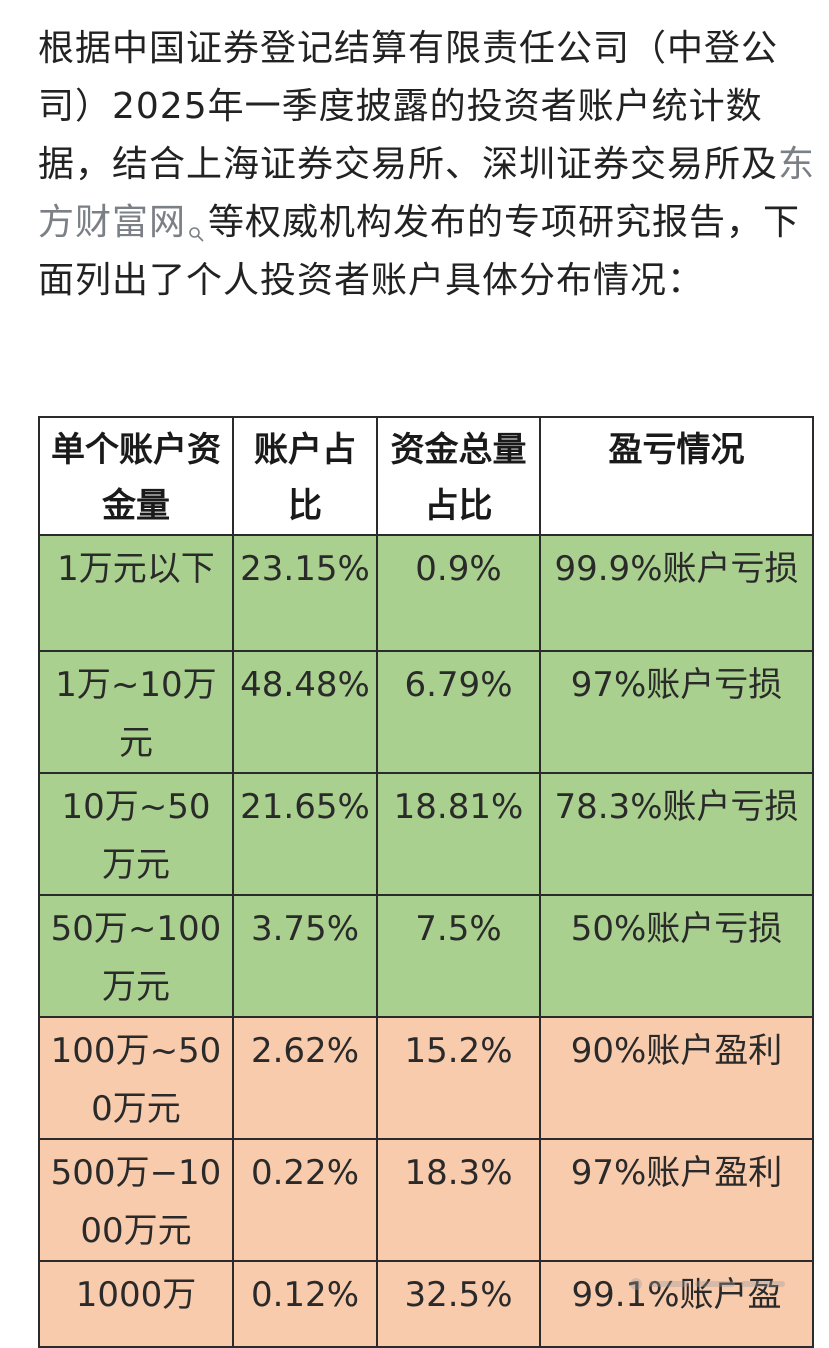  What do you see at coordinates (305, 1200) in the screenshot?
I see `cell-account-share: 0.22%` at bounding box center [305, 1200].